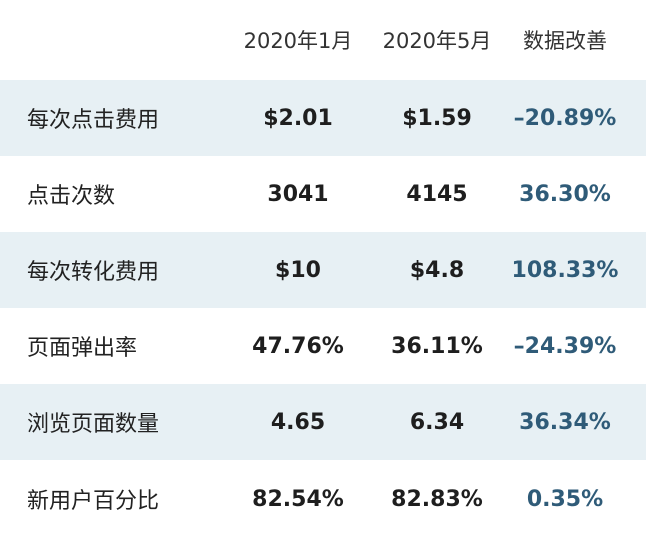 This screenshot has width=646, height=538. What do you see at coordinates (565, 118) in the screenshot?
I see `improvement: –20.89%` at bounding box center [565, 118].